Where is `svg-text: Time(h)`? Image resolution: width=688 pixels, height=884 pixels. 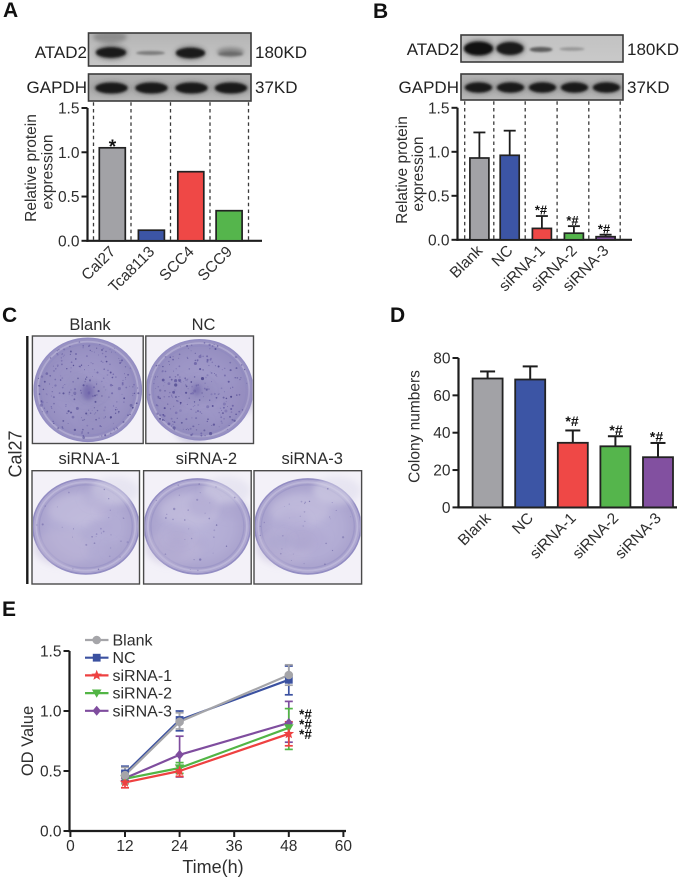 svg-text: Time(h) is located at coordinates (212, 867).